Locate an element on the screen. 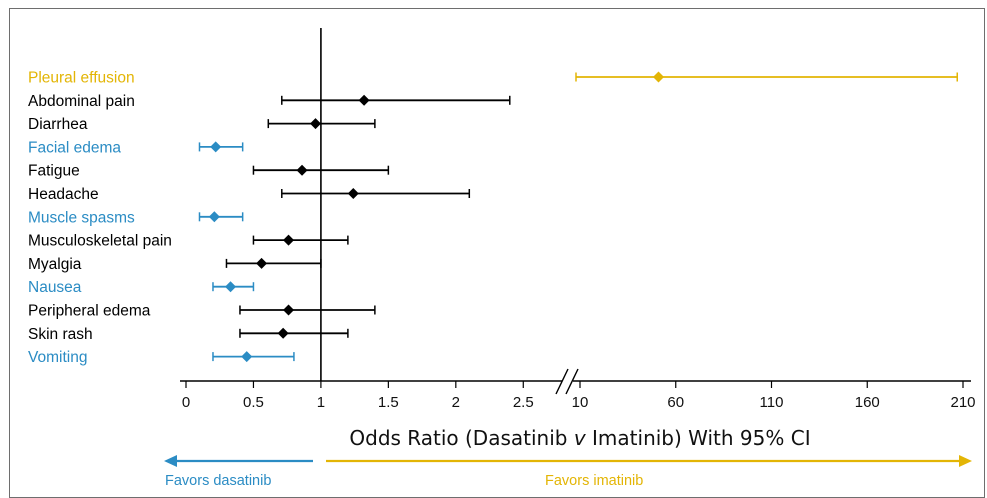  x-tick-label: 10 is located at coordinates (580, 402).